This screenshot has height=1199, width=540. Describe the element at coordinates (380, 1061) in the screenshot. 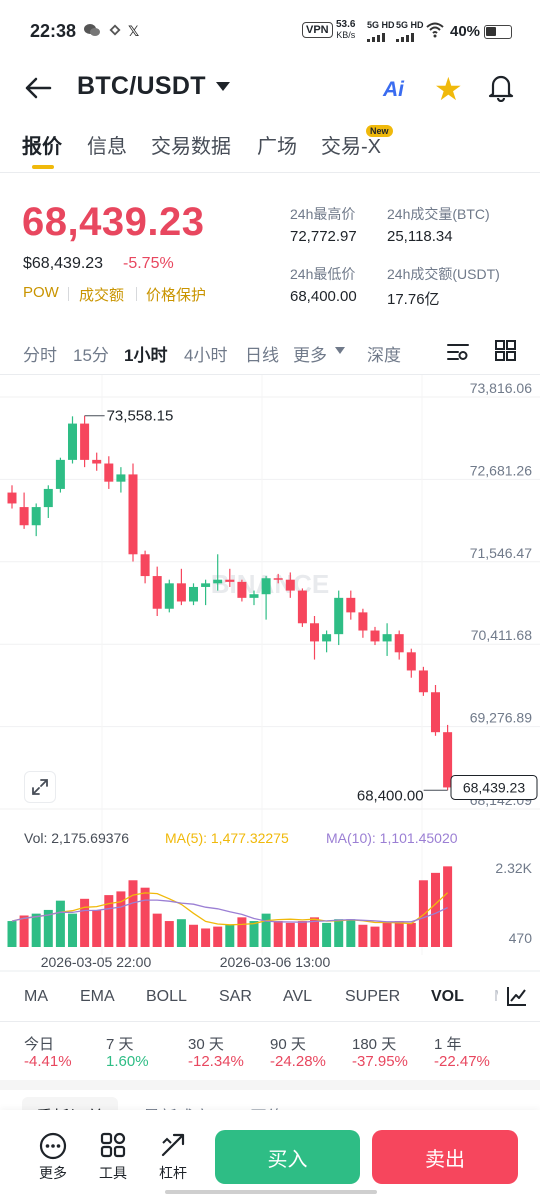

I see `perf-180d-value: -37.95%` at that location.